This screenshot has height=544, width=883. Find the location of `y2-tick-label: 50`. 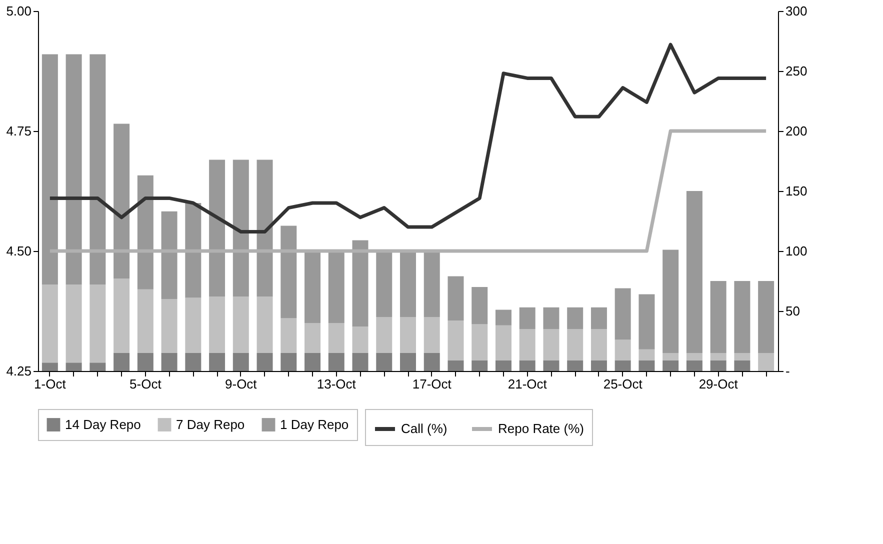

y2-tick-label: 50 is located at coordinates (793, 311).